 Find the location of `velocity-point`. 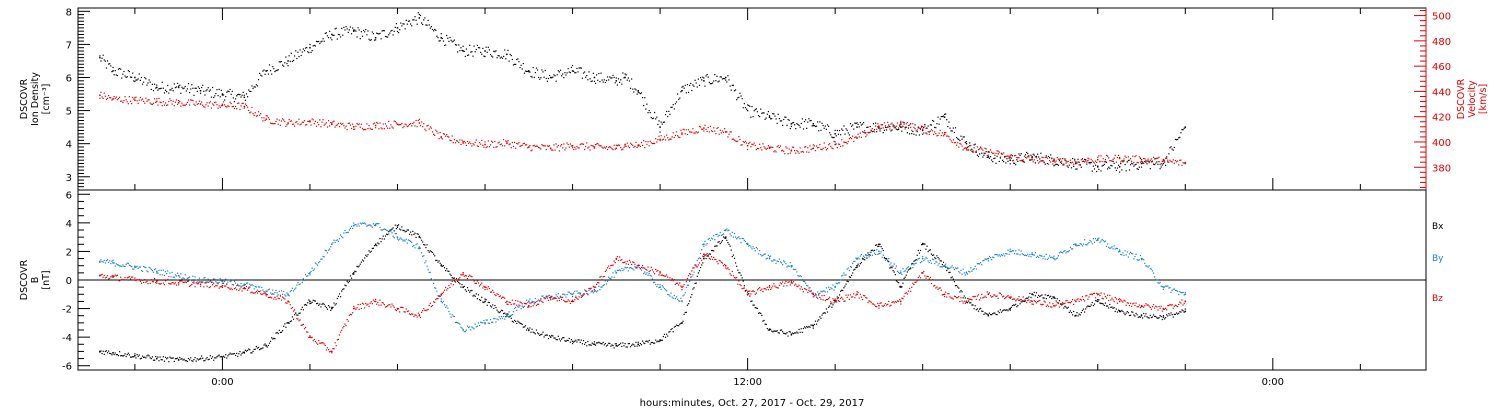

velocity-point is located at coordinates (135, 100).